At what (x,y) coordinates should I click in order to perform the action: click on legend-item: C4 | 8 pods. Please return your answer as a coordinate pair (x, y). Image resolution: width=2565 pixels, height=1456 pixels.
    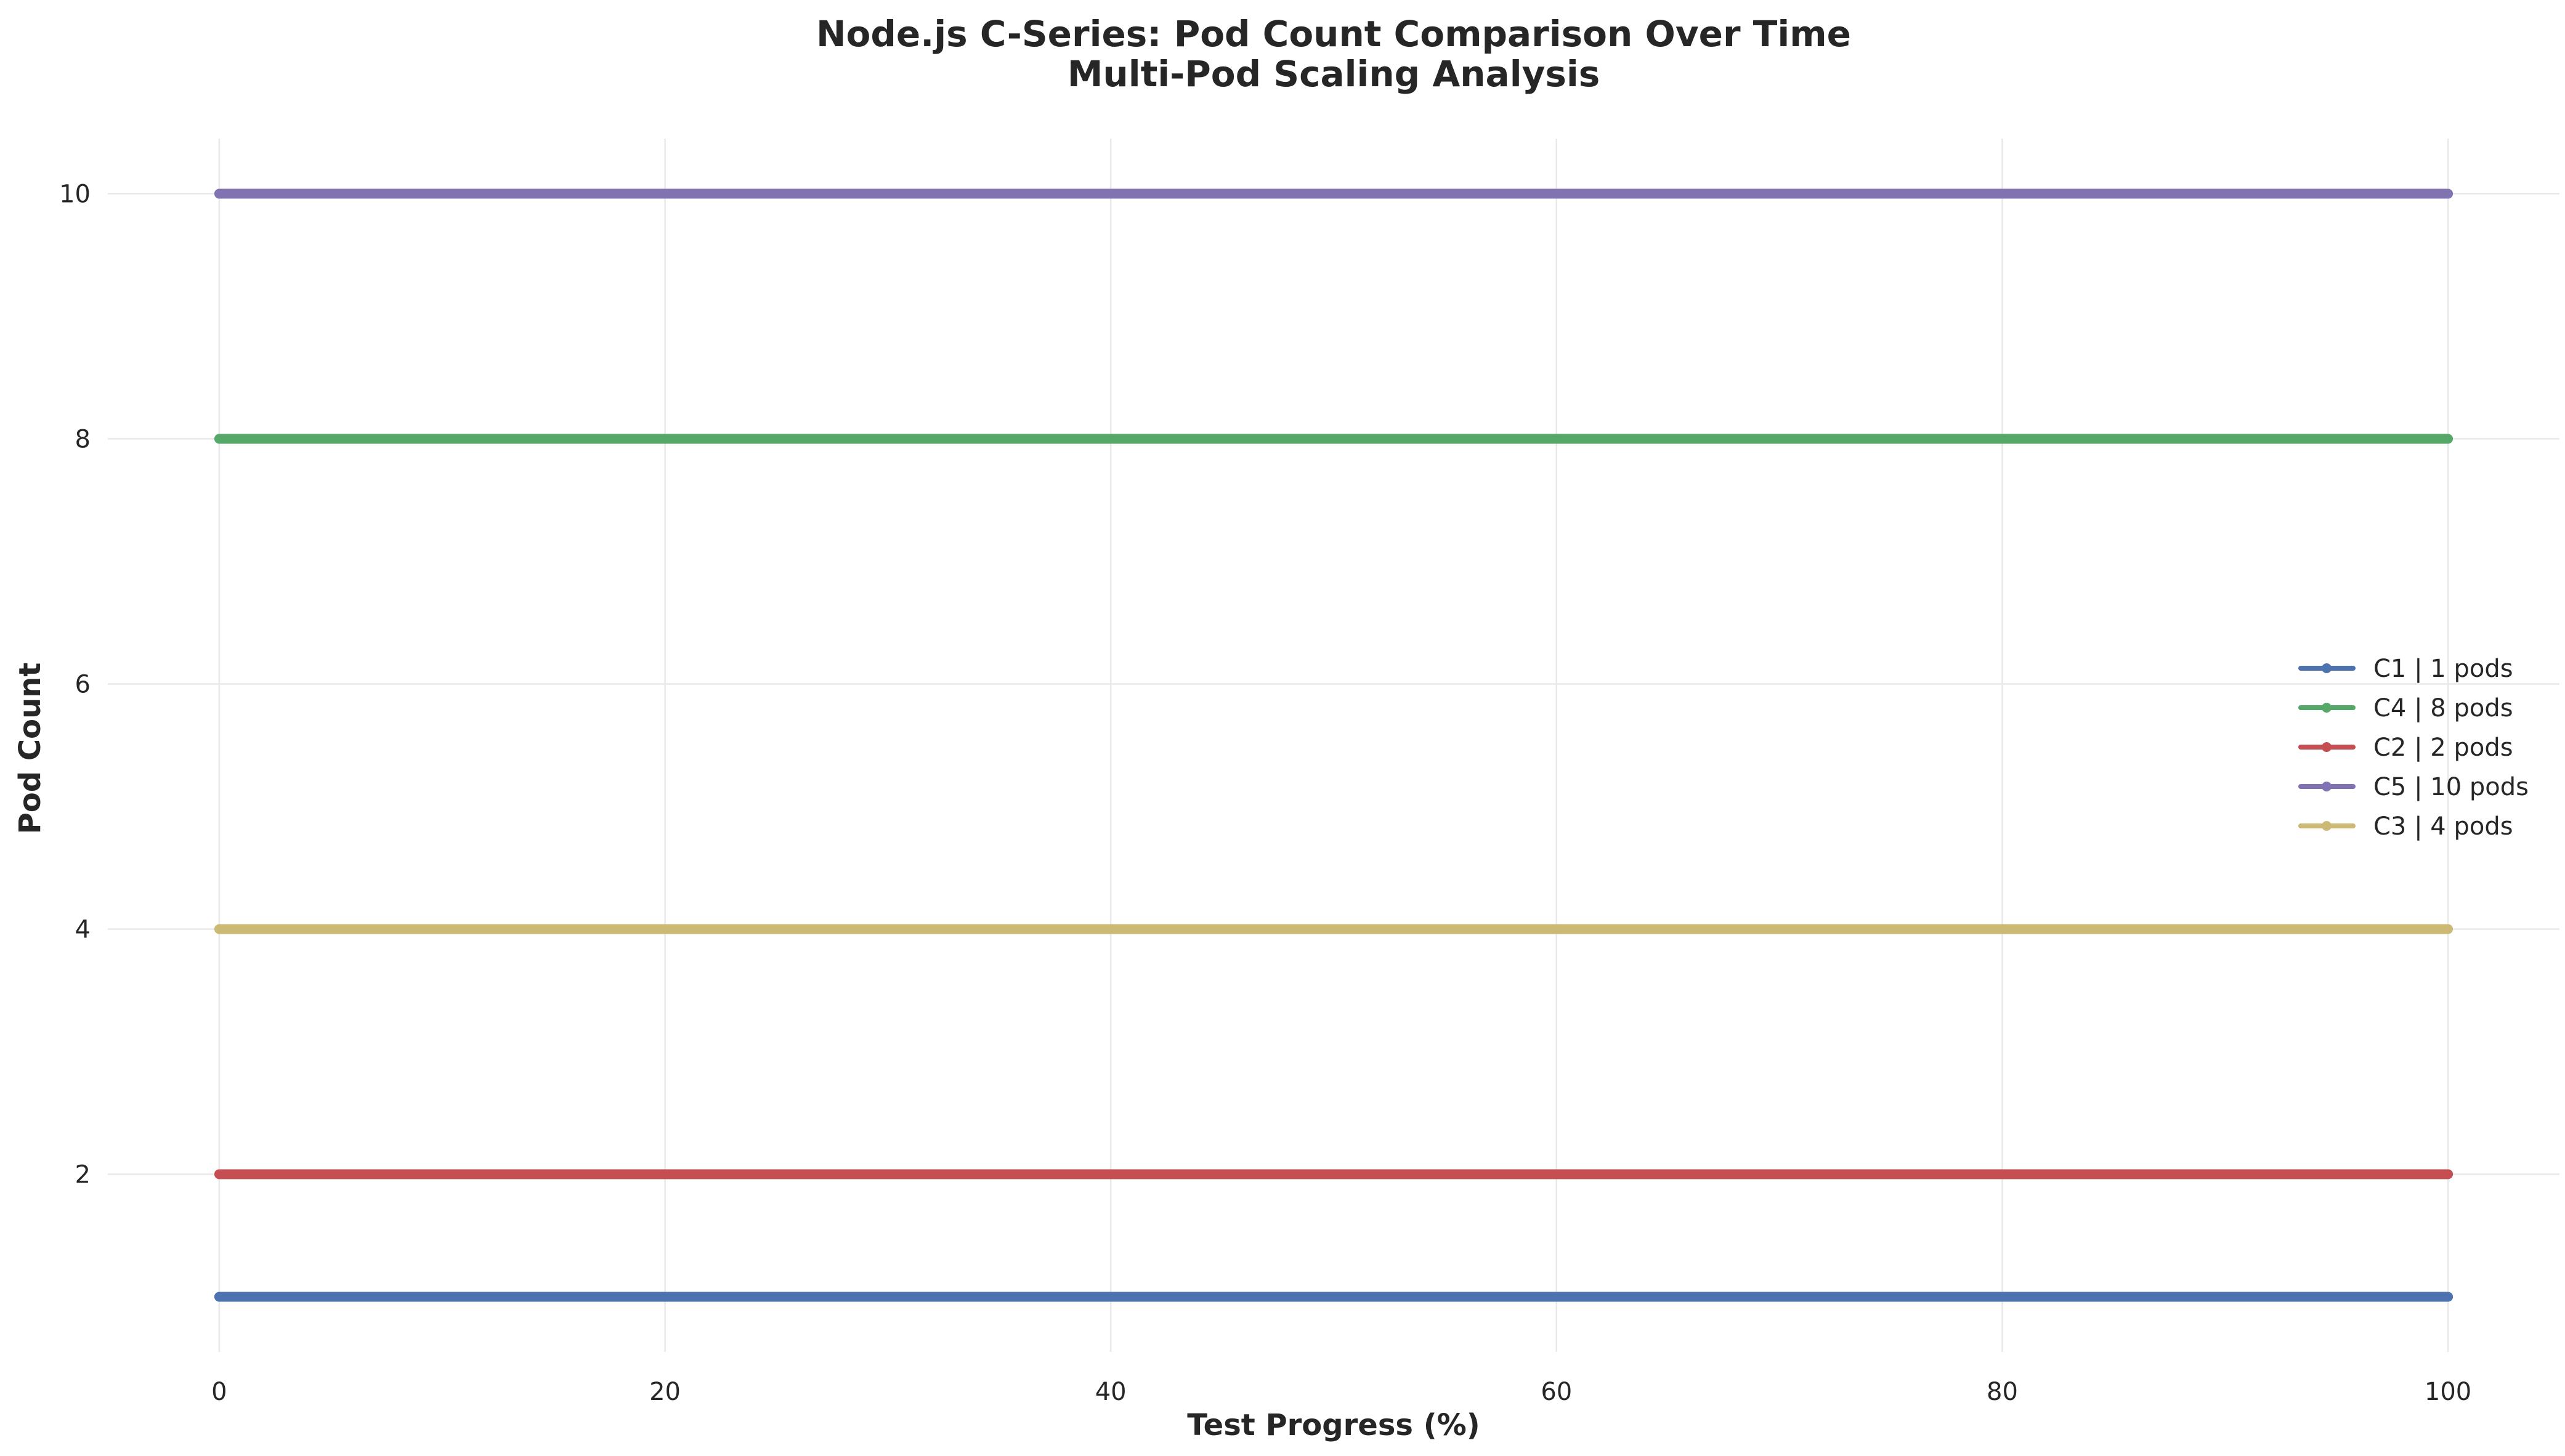
    Looking at the image, I should click on (2405, 708).